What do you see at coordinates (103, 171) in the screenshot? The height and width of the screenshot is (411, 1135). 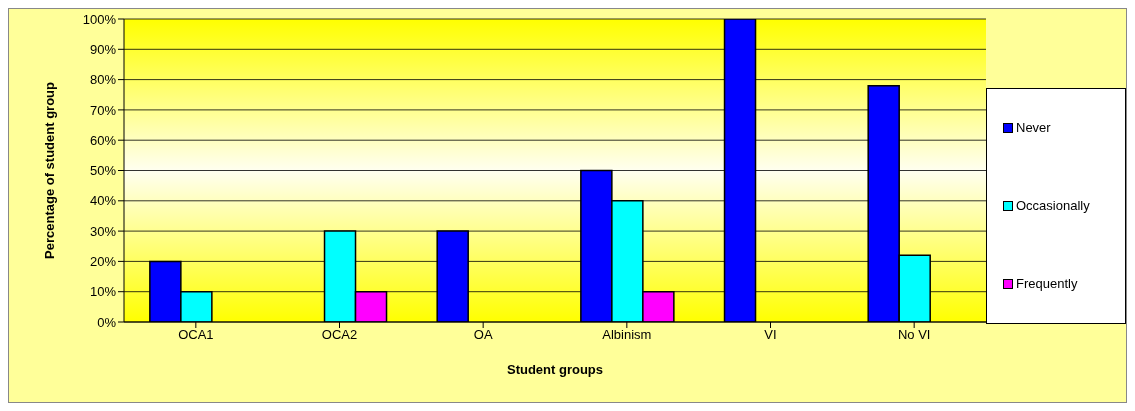 I see `y-tick-label: 50%` at bounding box center [103, 171].